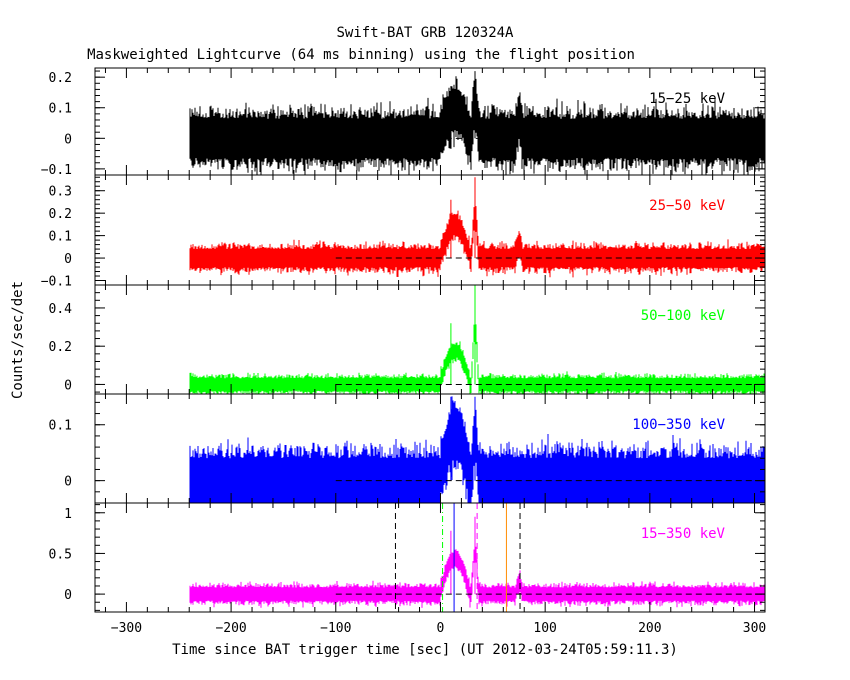 This screenshot has width=850, height=680. Describe the element at coordinates (60, 192) in the screenshot. I see `y-tick-label: 0.3` at that location.